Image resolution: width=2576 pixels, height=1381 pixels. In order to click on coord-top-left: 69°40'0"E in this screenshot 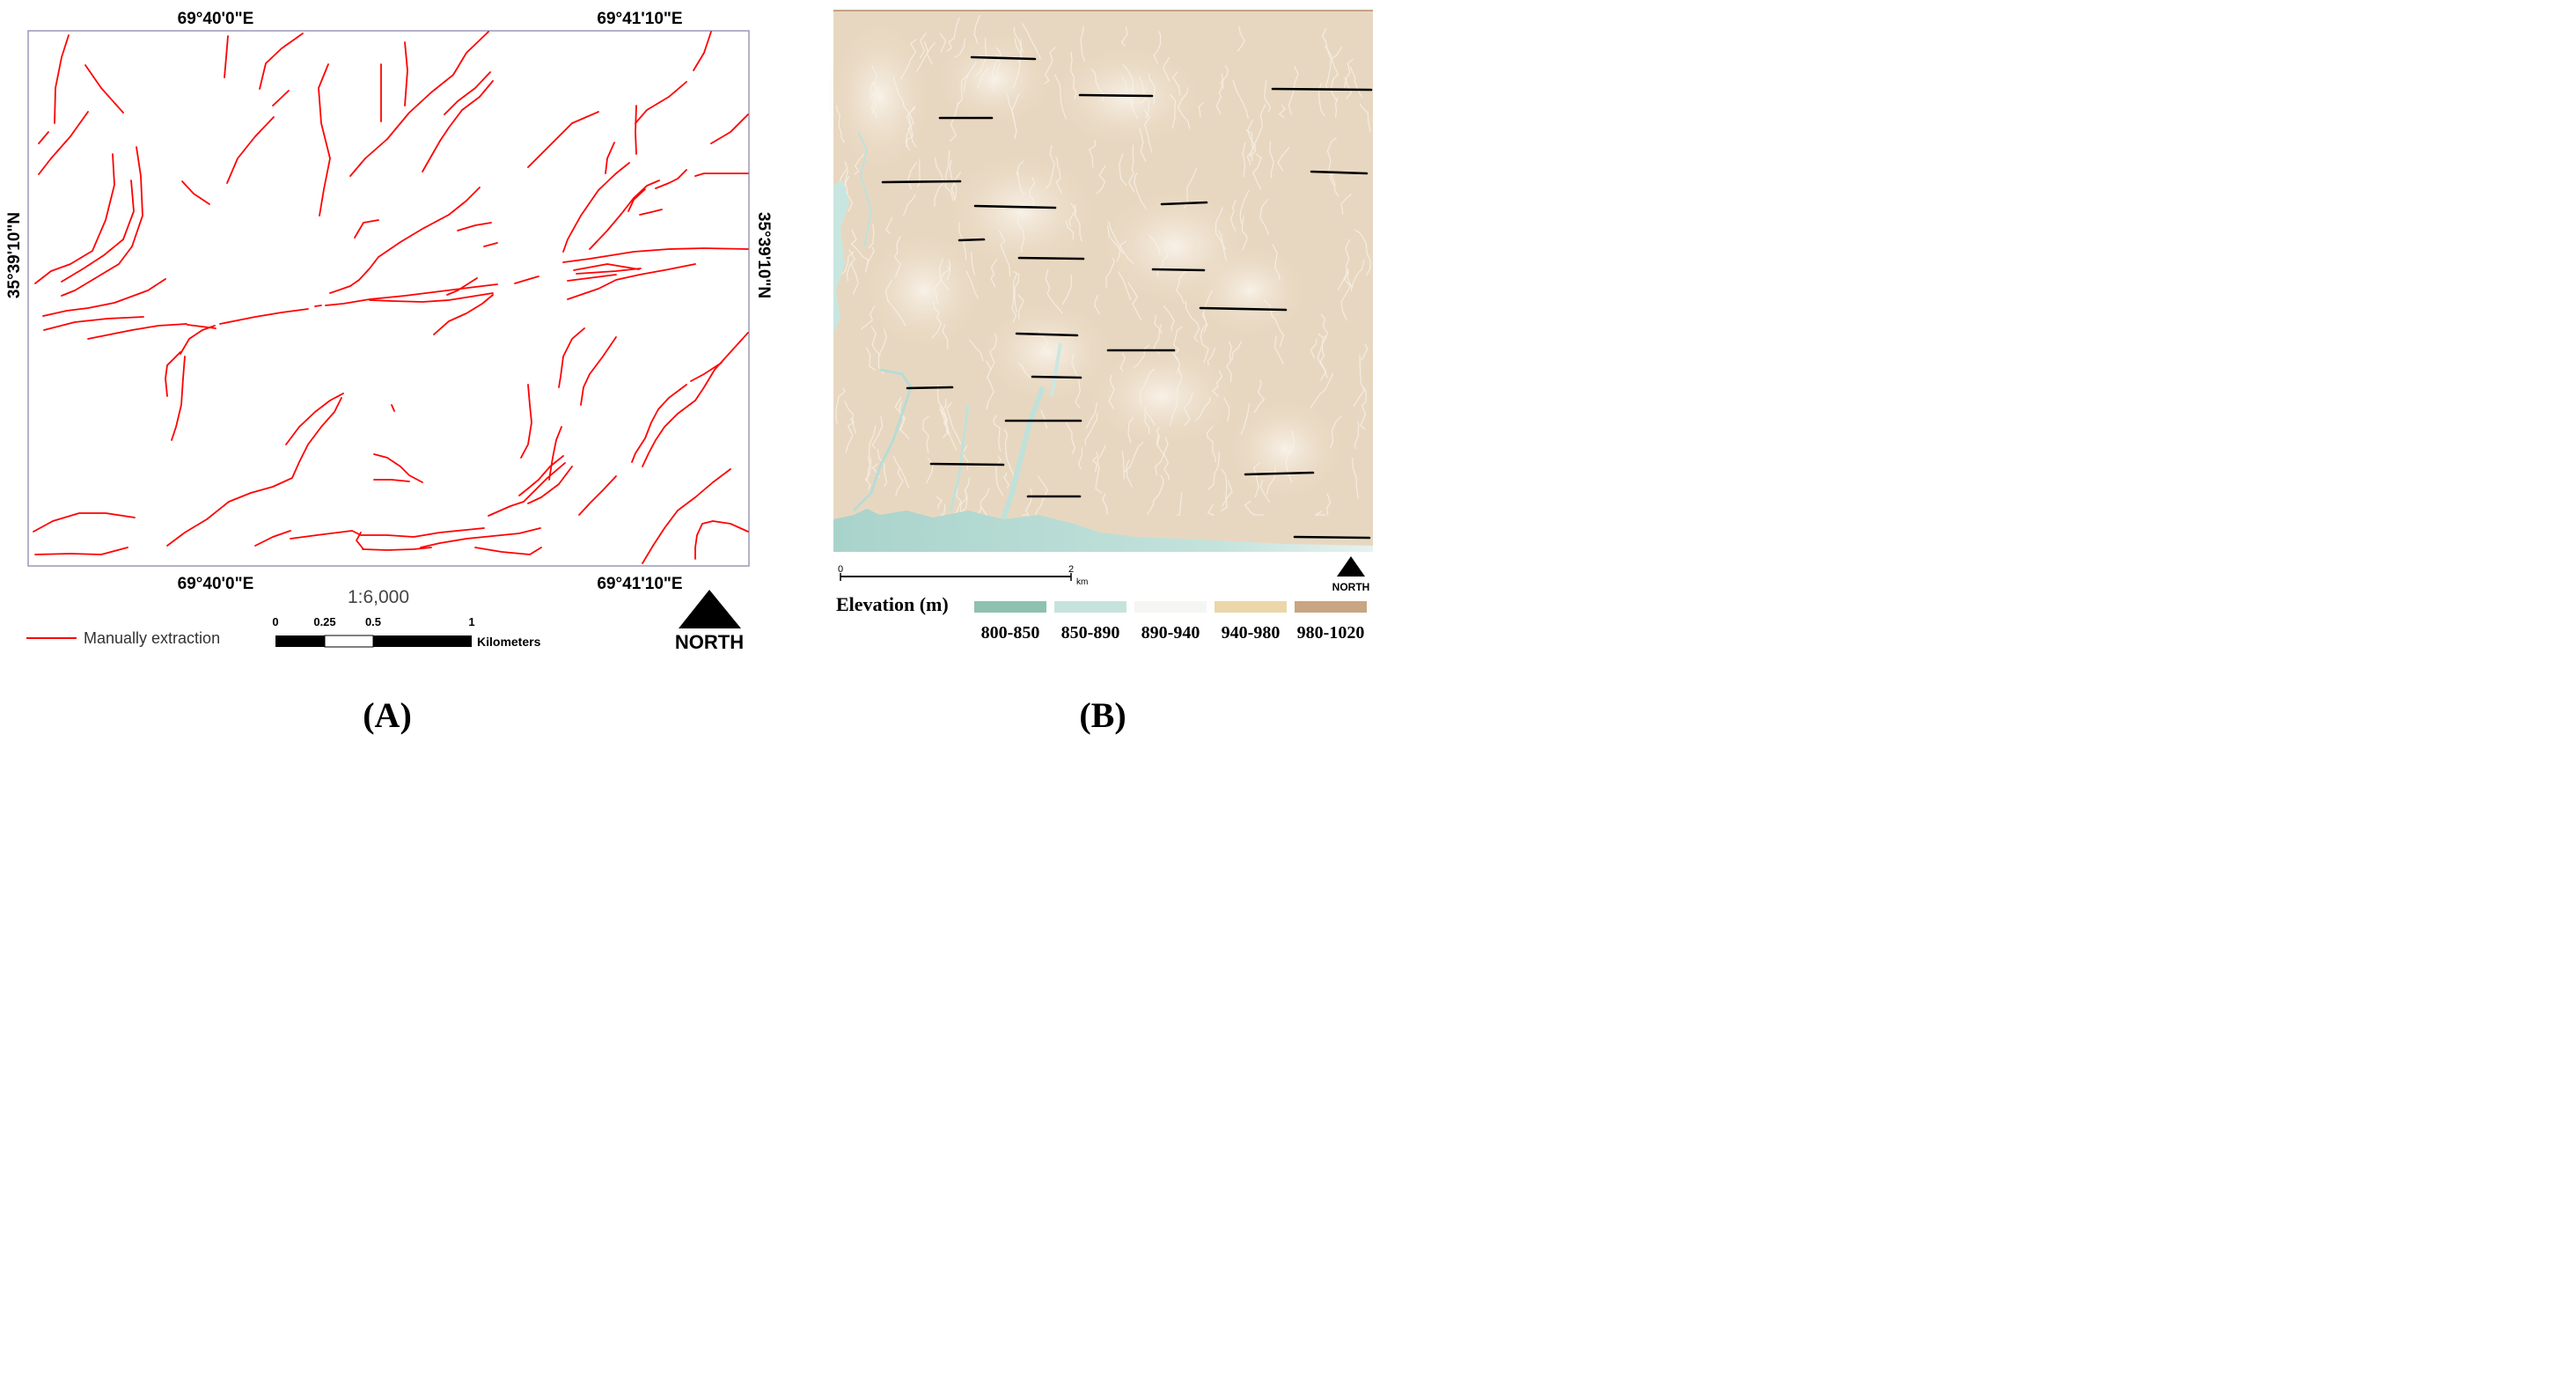, I will do `click(216, 19)`.